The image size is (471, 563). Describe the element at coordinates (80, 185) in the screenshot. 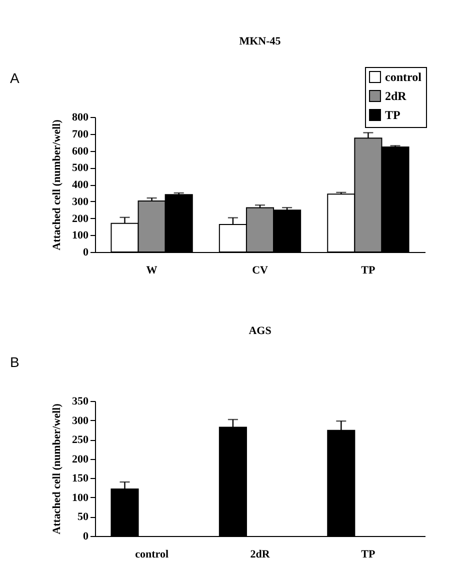

I see `y-tick-label: 400` at that location.